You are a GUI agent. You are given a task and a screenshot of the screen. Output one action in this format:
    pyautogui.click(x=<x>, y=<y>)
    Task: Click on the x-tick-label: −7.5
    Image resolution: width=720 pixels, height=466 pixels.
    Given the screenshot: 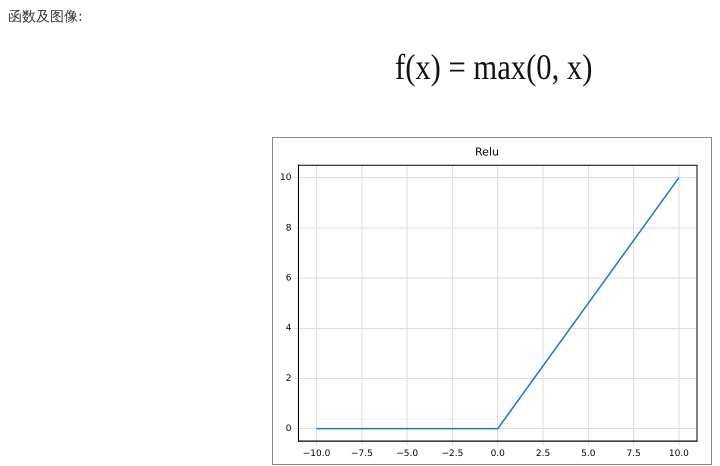 What is the action you would take?
    pyautogui.click(x=361, y=453)
    